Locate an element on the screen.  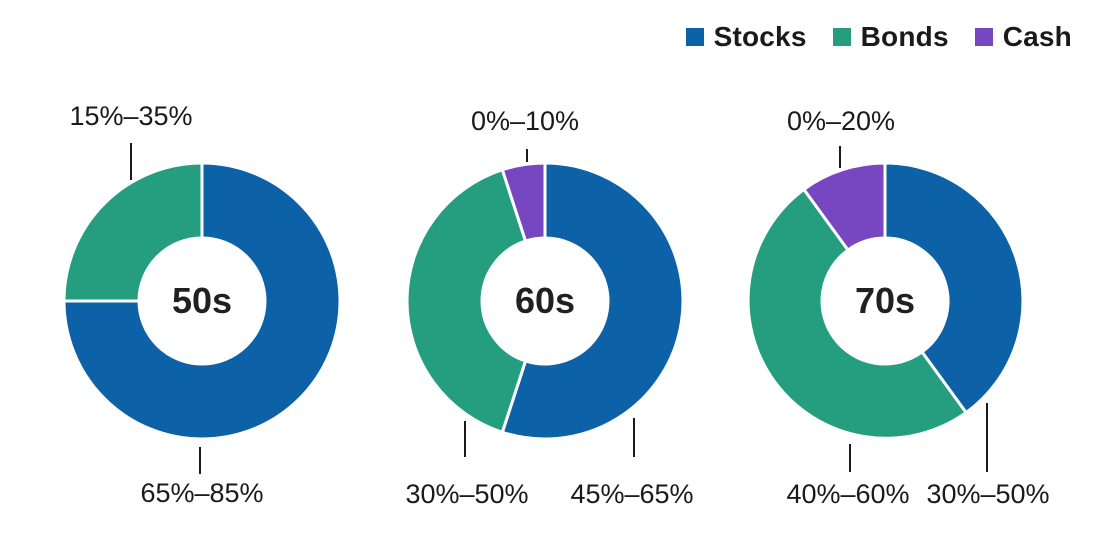
legend-label-stocks: Stocks is located at coordinates (760, 36).